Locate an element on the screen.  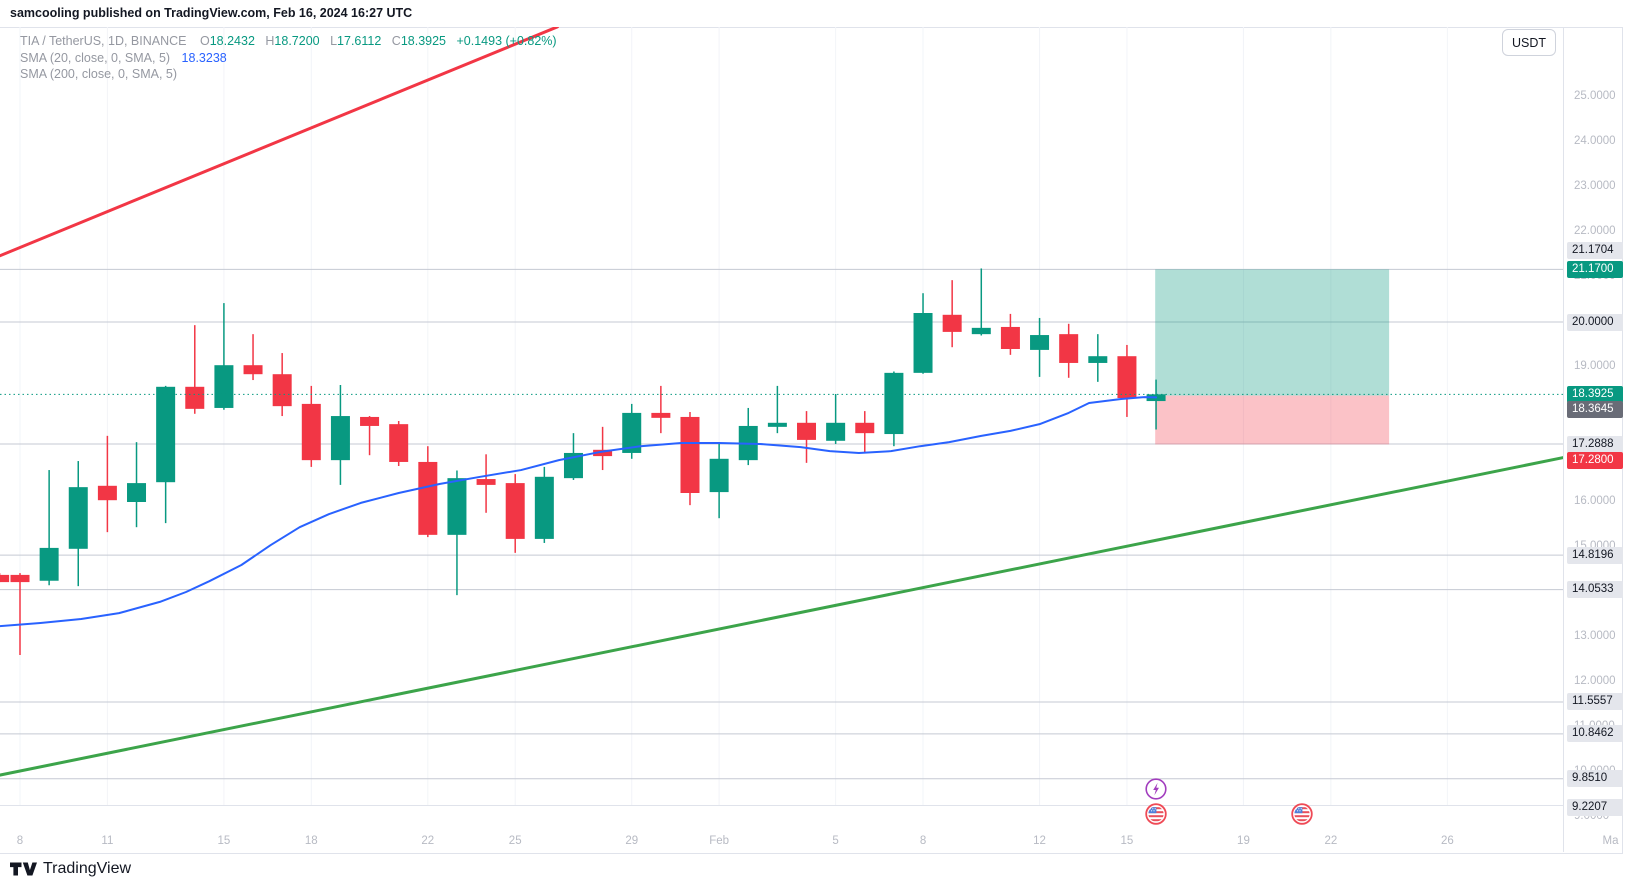
tradingview-logo: TradingView is located at coordinates (70, 869).